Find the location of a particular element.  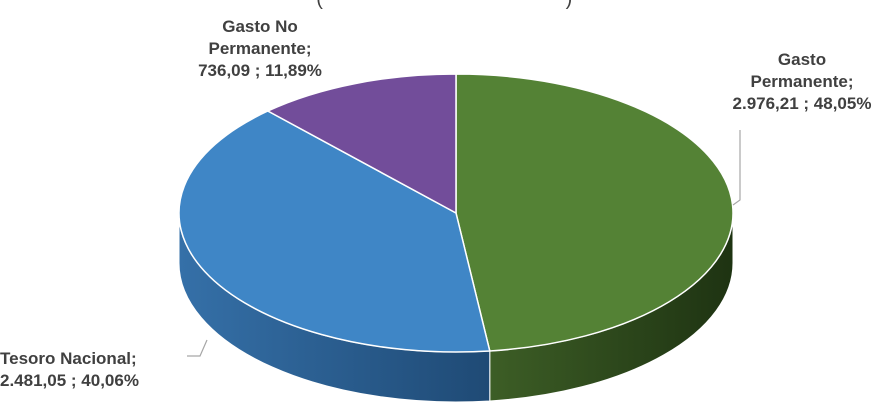

leader-line-tesoro-nacional is located at coordinates (197, 348).